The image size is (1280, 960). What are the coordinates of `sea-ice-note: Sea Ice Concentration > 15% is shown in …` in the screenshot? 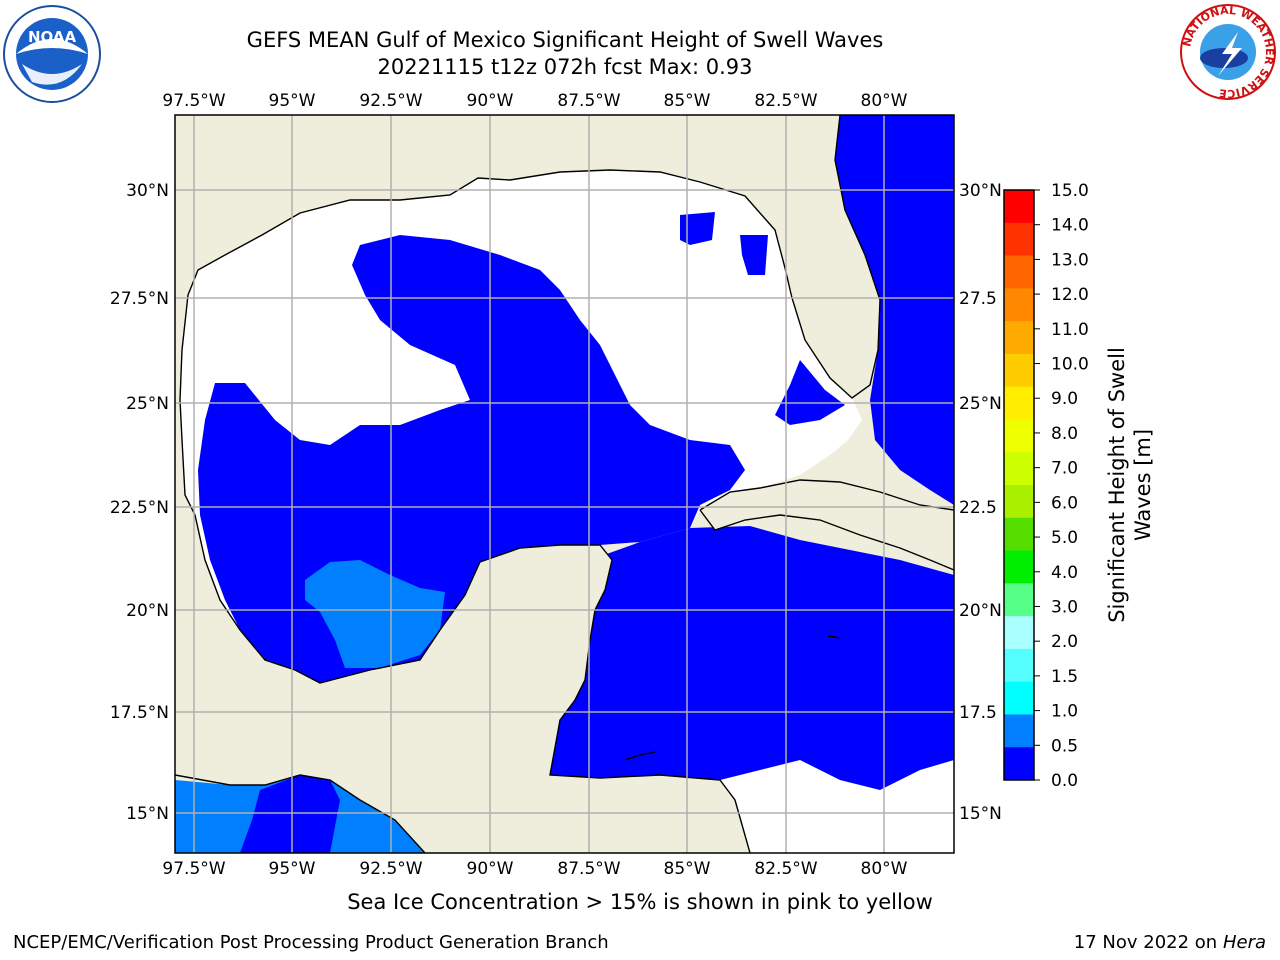 It's located at (640, 902).